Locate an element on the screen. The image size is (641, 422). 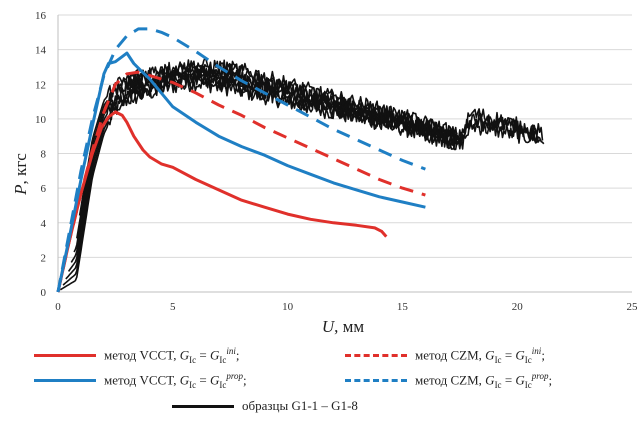
x-axis-title: U, мм is located at coordinates (343, 326).